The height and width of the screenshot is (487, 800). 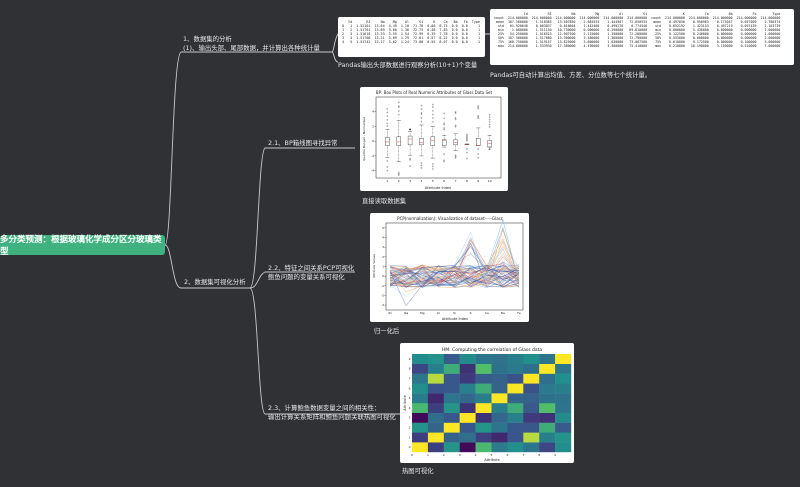 What do you see at coordinates (431, 30) in the screenshot?
I see `table-cell: 0.48` at bounding box center [431, 30].